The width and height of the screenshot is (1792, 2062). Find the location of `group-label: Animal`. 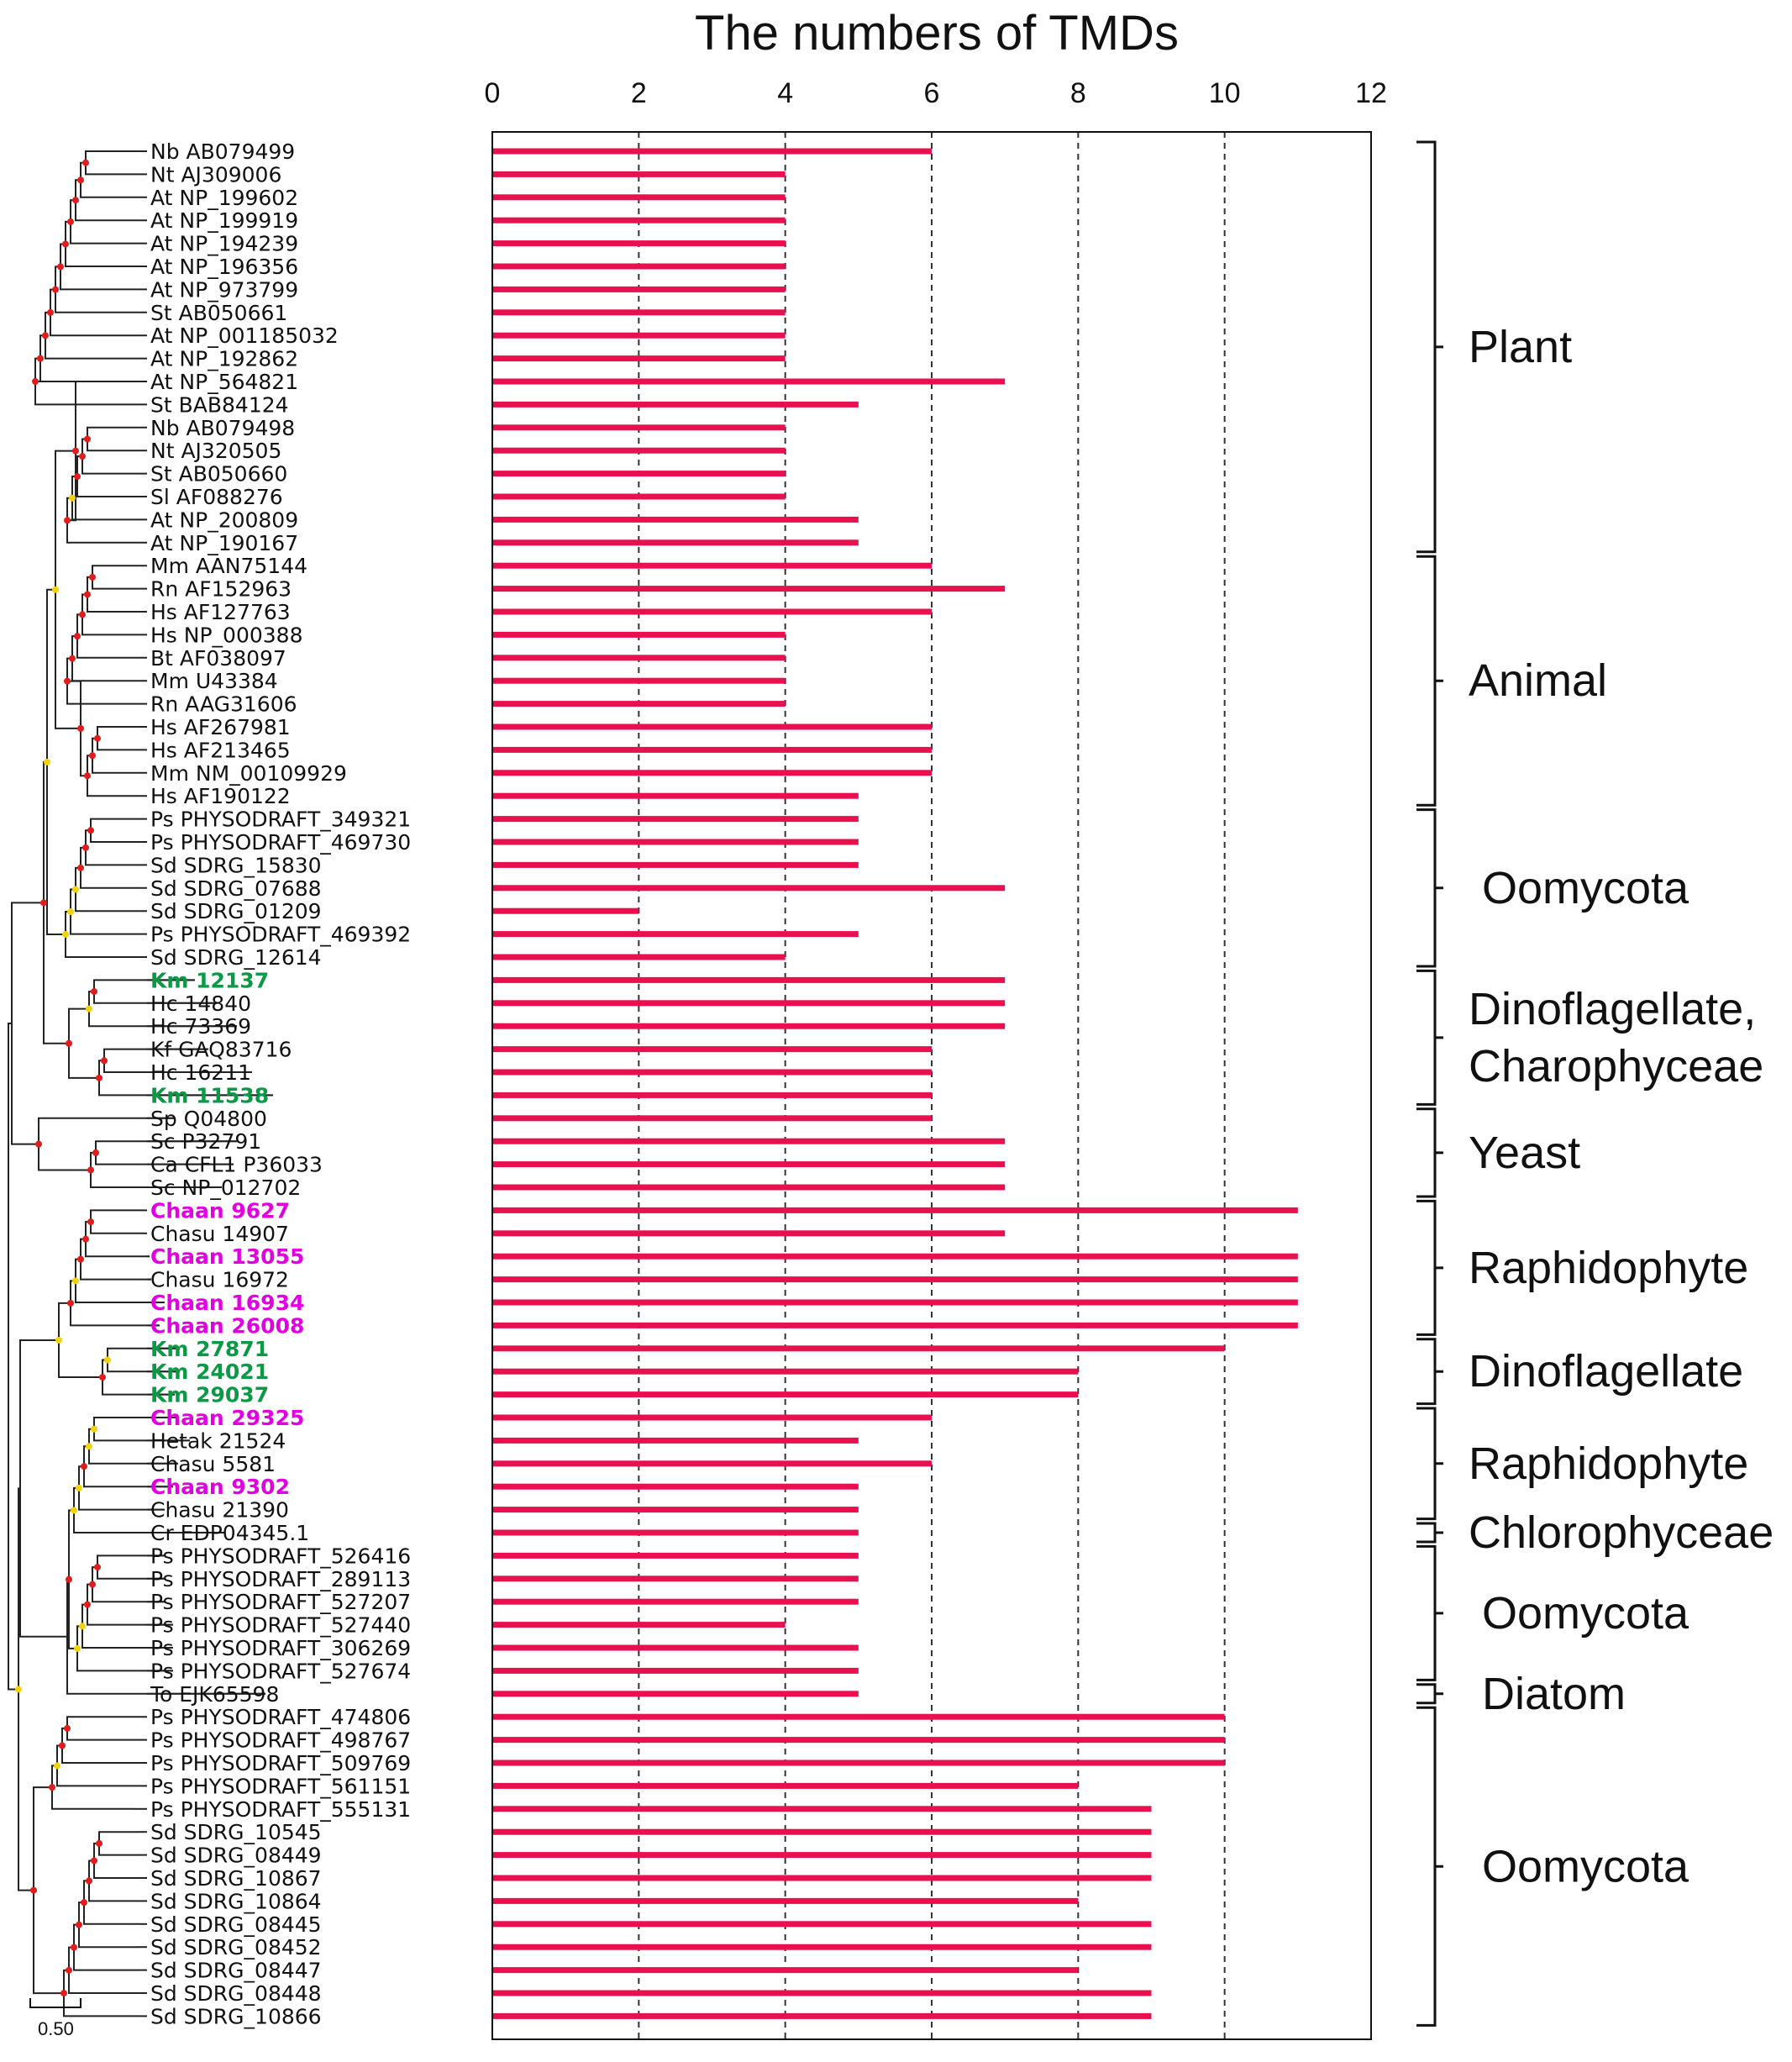

group-label: Animal is located at coordinates (1538, 681).